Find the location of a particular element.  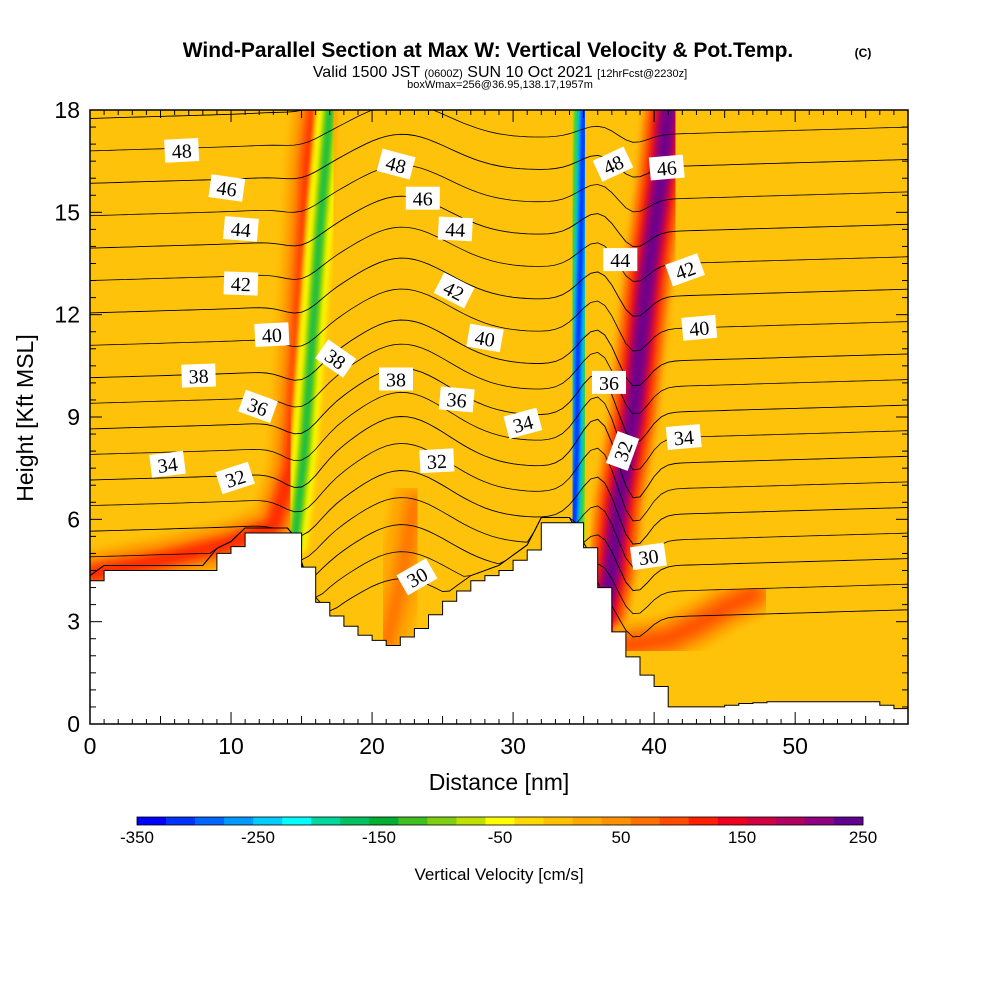

theta-label: 44 is located at coordinates (620, 260).